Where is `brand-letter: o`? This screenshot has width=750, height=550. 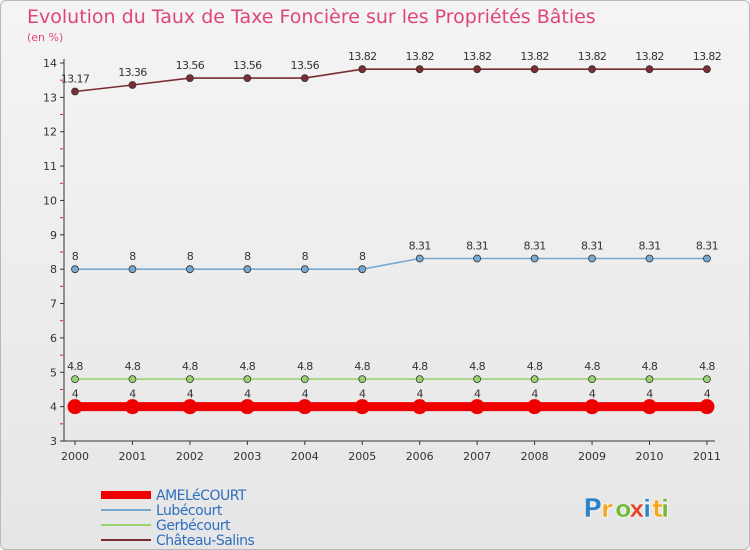 brand-letter: o is located at coordinates (623, 509).